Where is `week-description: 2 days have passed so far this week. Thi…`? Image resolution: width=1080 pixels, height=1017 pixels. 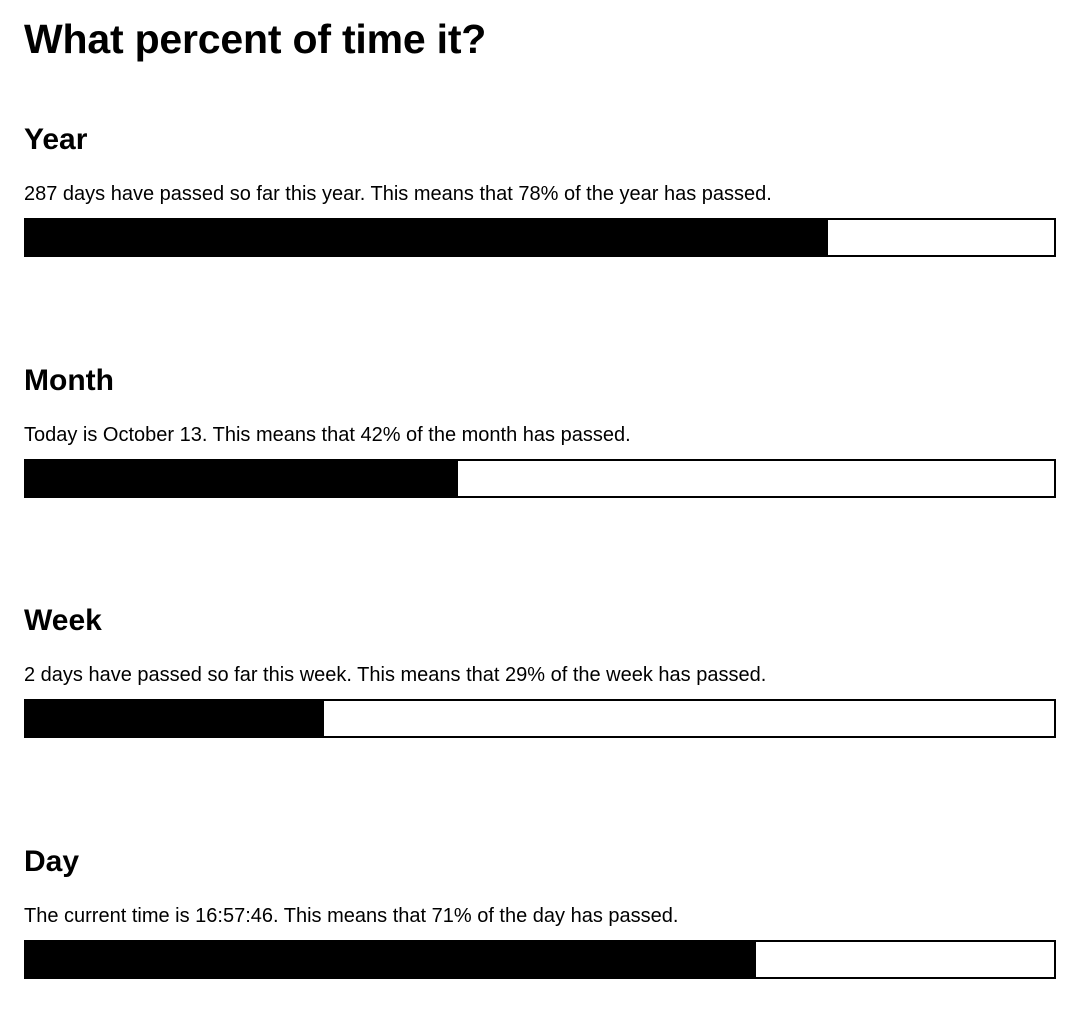 week-description: 2 days have passed so far this week. Thi… is located at coordinates (395, 675).